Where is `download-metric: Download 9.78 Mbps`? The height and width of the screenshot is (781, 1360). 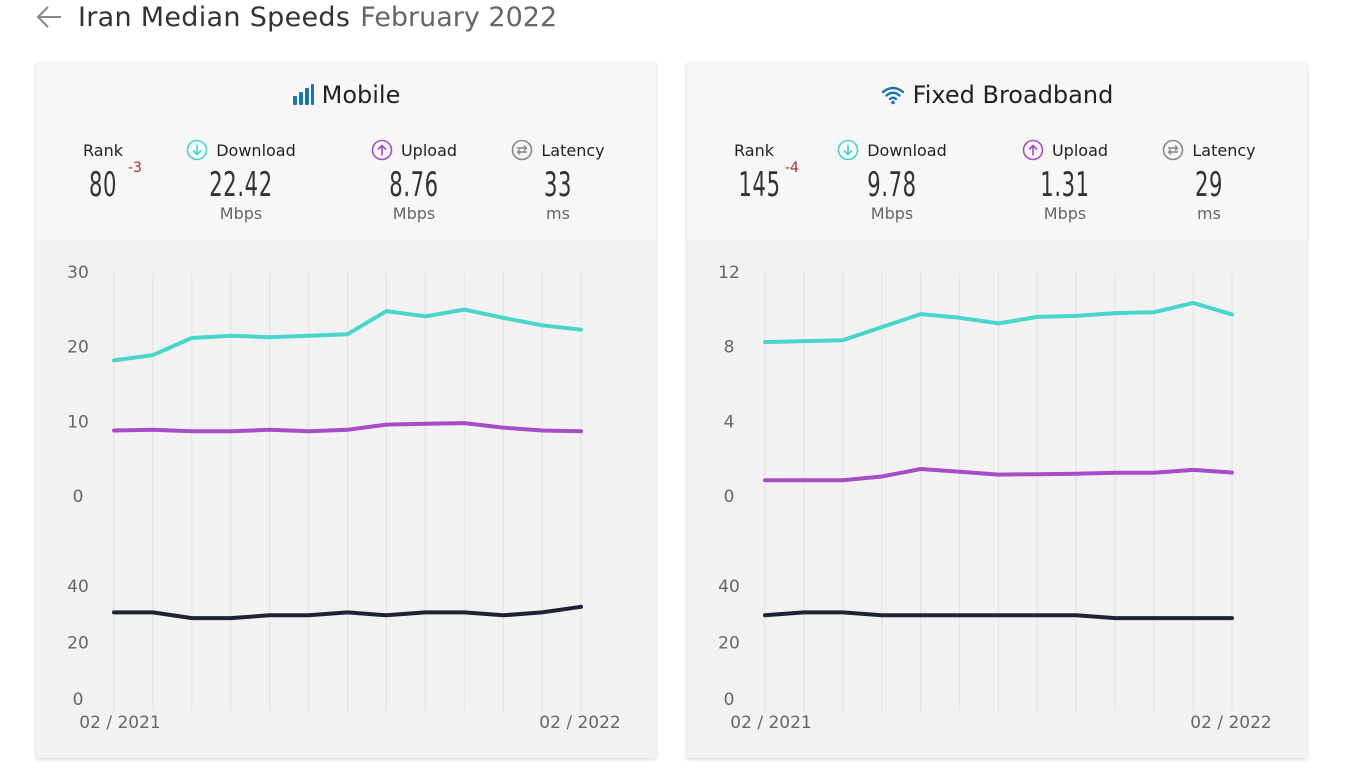 download-metric: Download 9.78 Mbps is located at coordinates (892, 180).